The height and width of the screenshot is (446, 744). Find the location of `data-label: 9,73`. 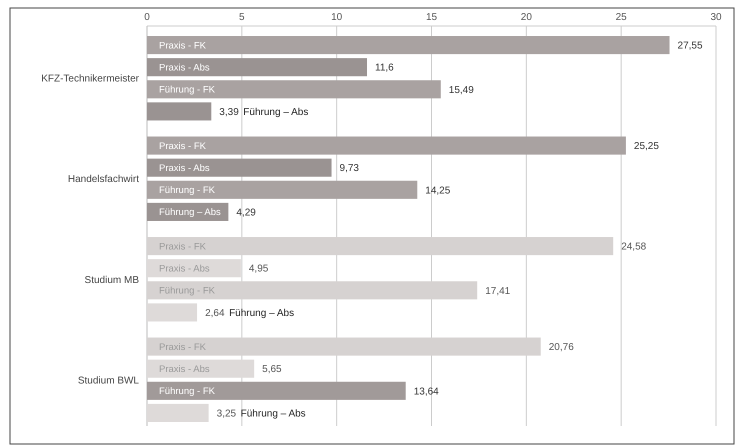

data-label: 9,73 is located at coordinates (350, 168).